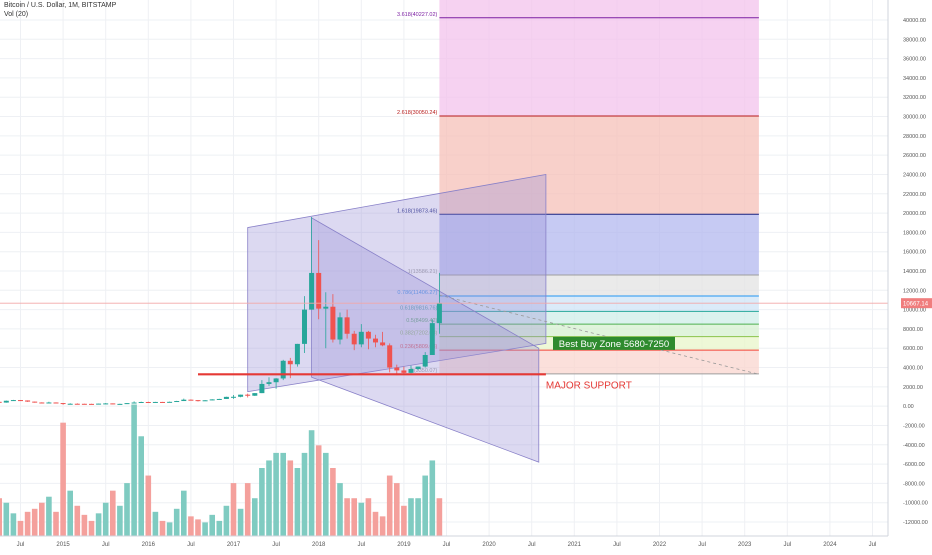  Describe the element at coordinates (63, 545) in the screenshot. I see `x-tick-label: 2015` at that location.